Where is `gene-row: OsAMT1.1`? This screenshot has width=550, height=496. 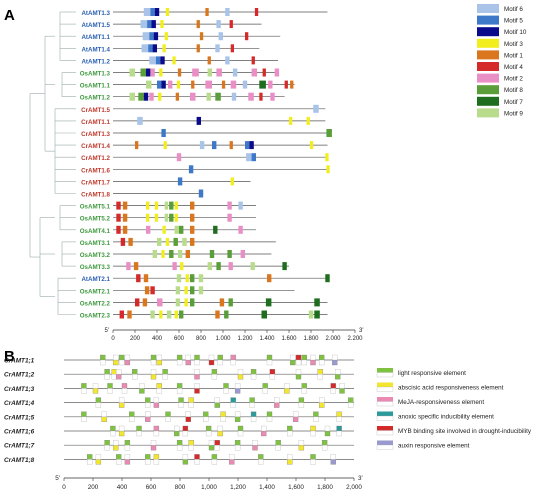 gene-row: OsAMT1.1 is located at coordinates (187, 85).